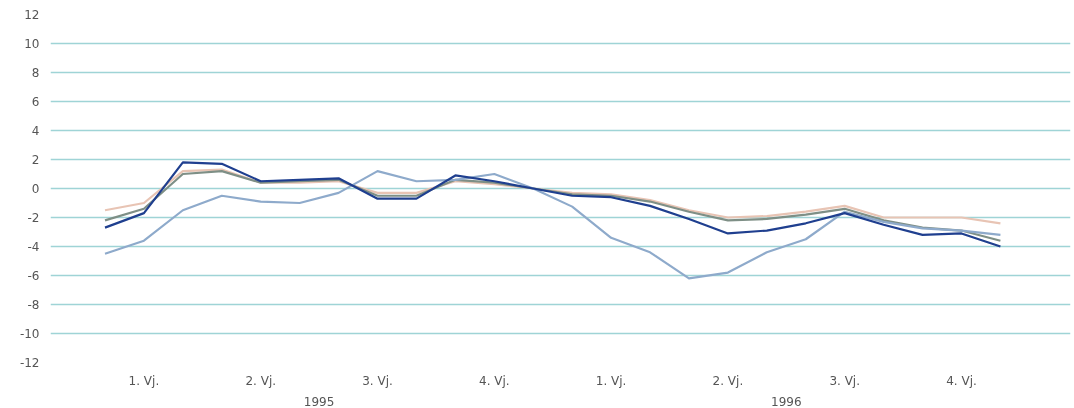  What do you see at coordinates (33, 218) in the screenshot?
I see `y-tick-label: -2` at bounding box center [33, 218].